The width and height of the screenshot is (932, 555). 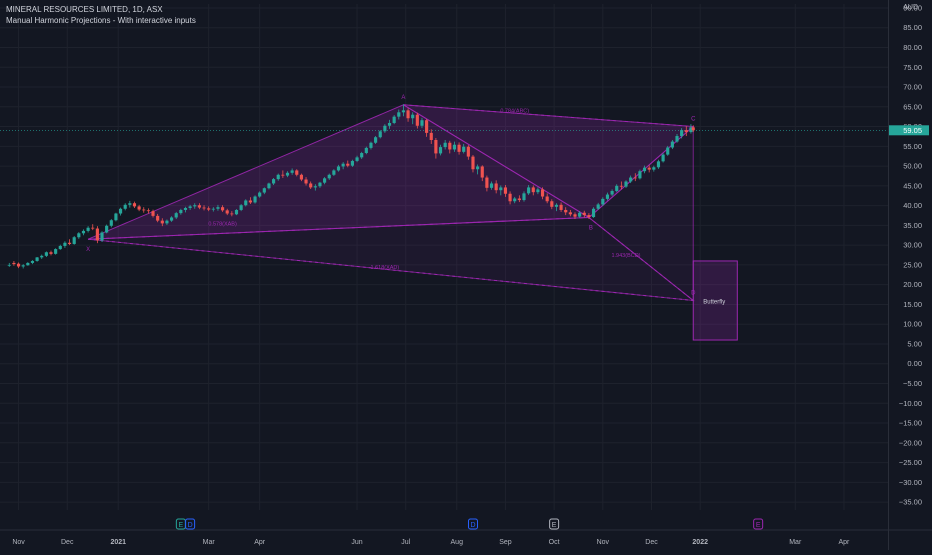 What do you see at coordinates (912, 185) in the screenshot?
I see `price-tick-label: 45.00` at bounding box center [912, 185].